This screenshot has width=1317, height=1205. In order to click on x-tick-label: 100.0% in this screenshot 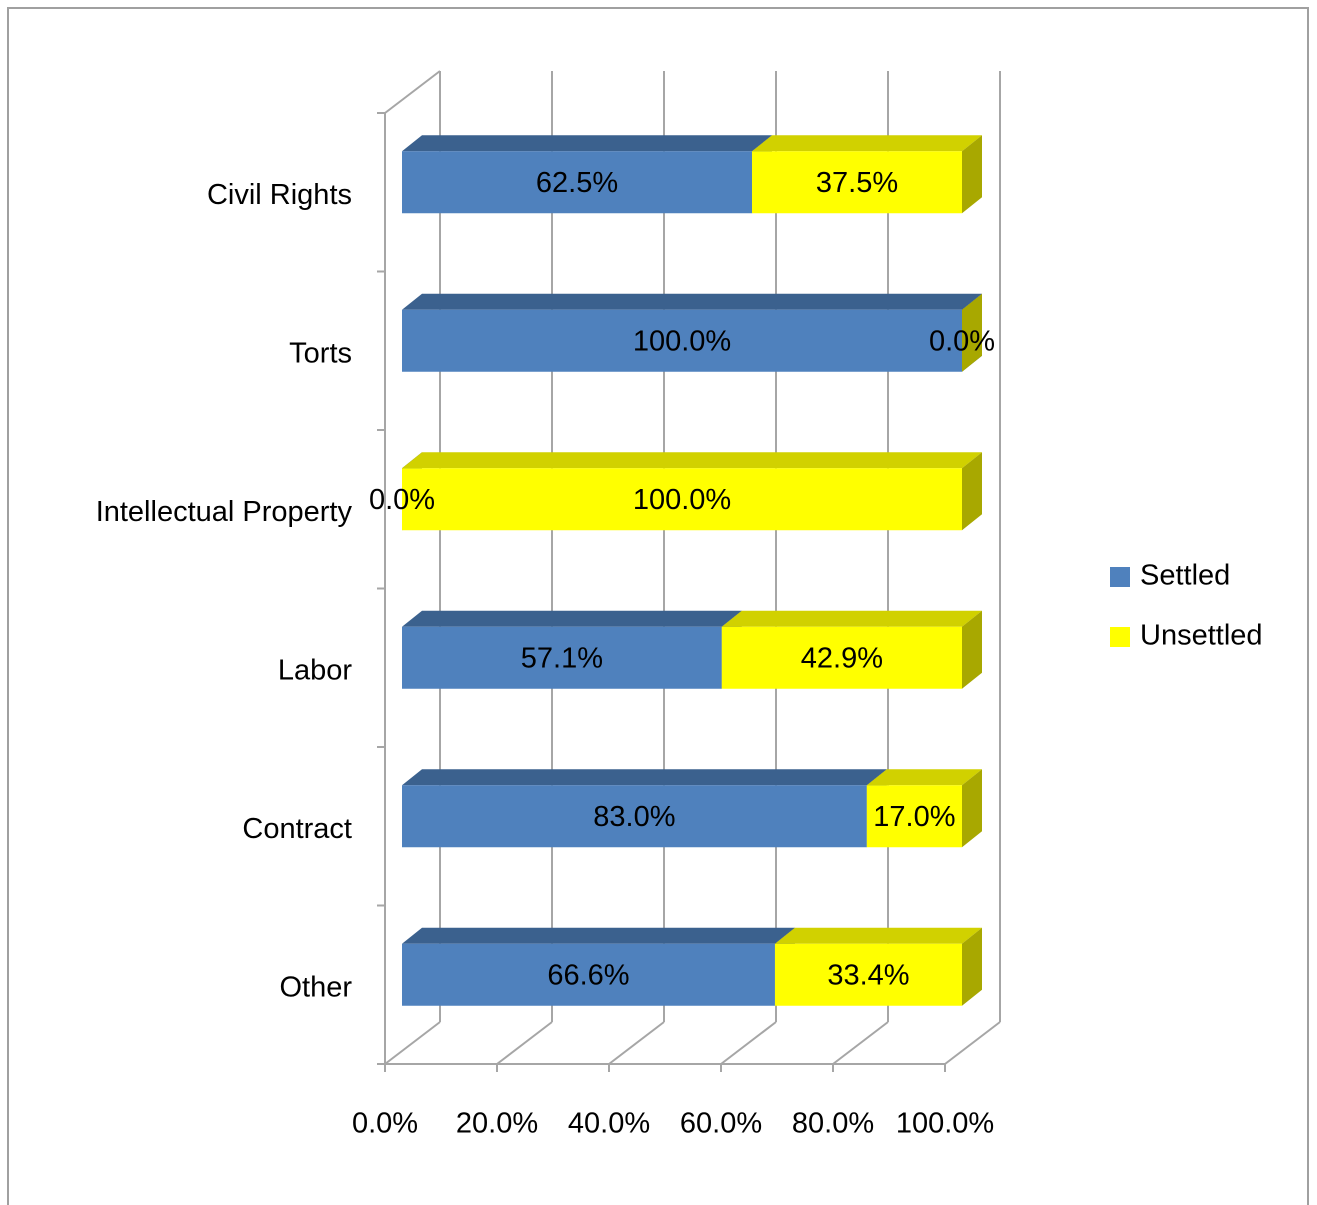, I will do `click(945, 1124)`.